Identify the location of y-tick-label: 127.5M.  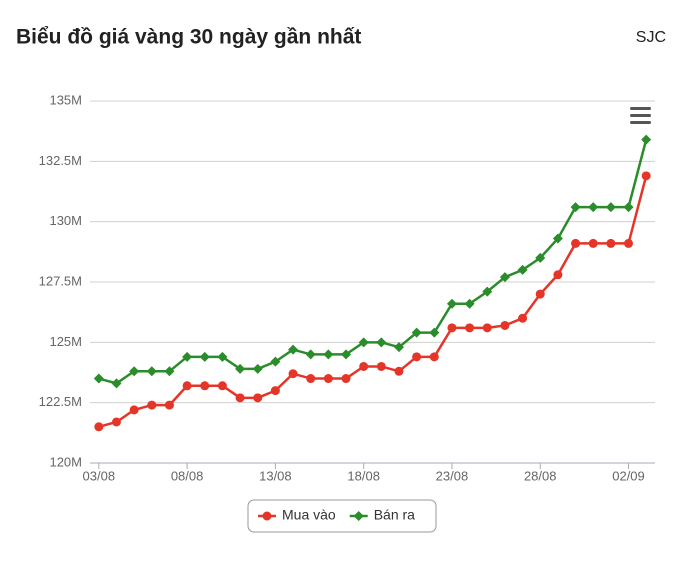
(60, 280).